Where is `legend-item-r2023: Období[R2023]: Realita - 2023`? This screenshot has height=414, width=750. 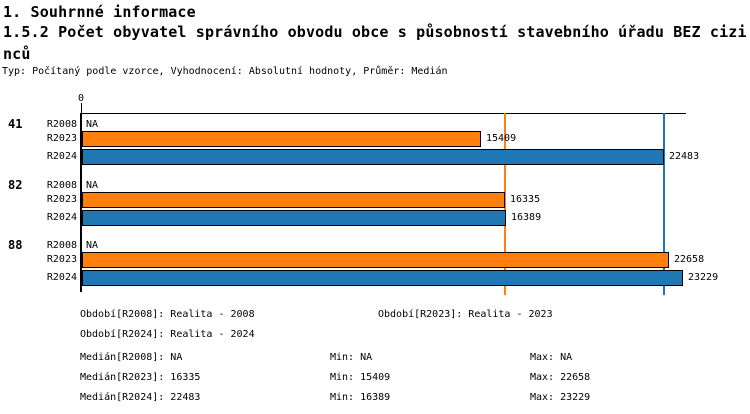
legend-item-r2023: Období[R2023]: Realita - 2023 is located at coordinates (465, 314).